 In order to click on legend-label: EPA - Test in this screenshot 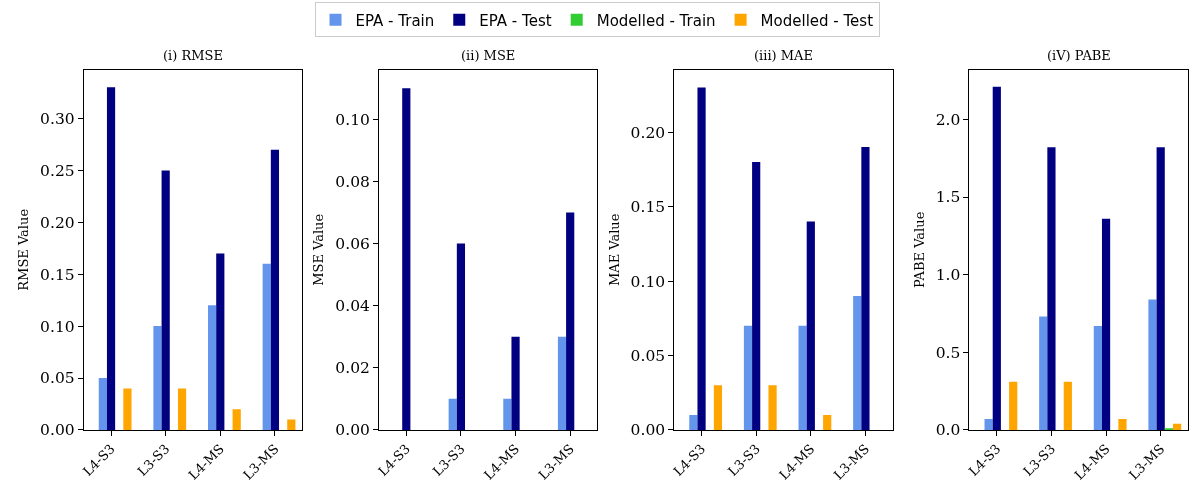, I will do `click(515, 20)`.